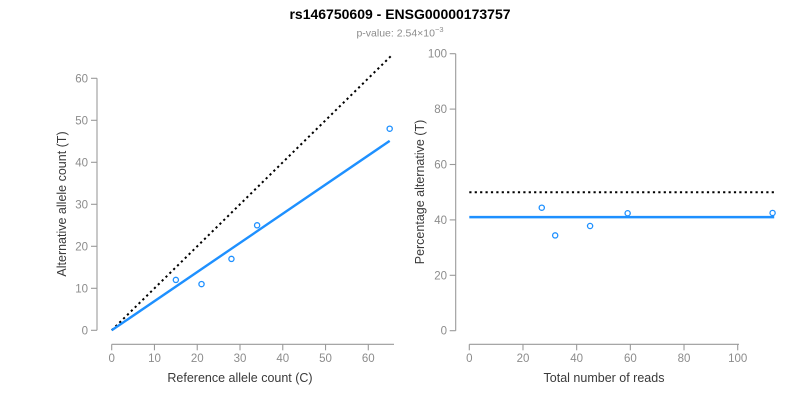 The height and width of the screenshot is (400, 800). Describe the element at coordinates (604, 378) in the screenshot. I see `right-xaxis-title: Total number of reads` at that location.